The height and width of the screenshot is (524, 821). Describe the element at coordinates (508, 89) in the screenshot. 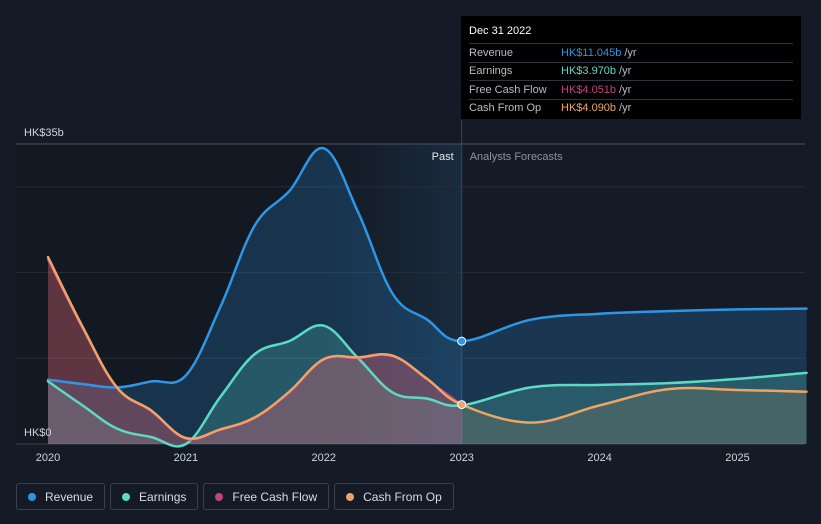

I see `tooltip-label: Free Cash Flow` at that location.